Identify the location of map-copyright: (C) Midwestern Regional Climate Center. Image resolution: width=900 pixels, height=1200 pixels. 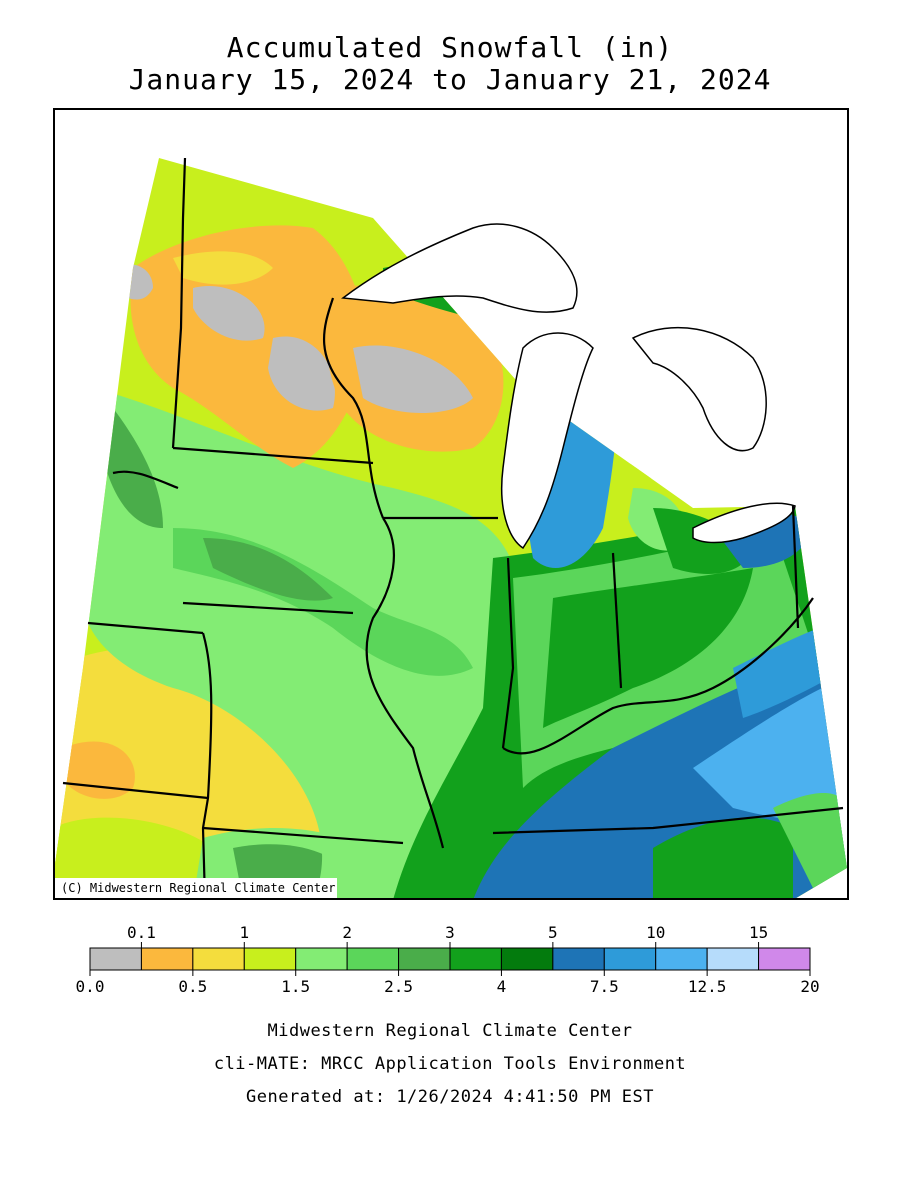
(198, 888).